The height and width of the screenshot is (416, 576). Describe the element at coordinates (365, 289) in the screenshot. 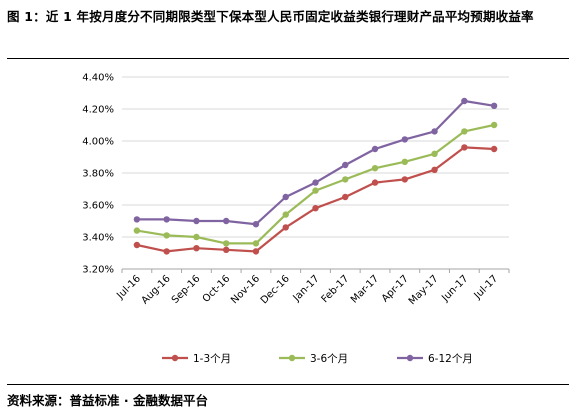

I see `x-tick-label: Mar-17` at that location.